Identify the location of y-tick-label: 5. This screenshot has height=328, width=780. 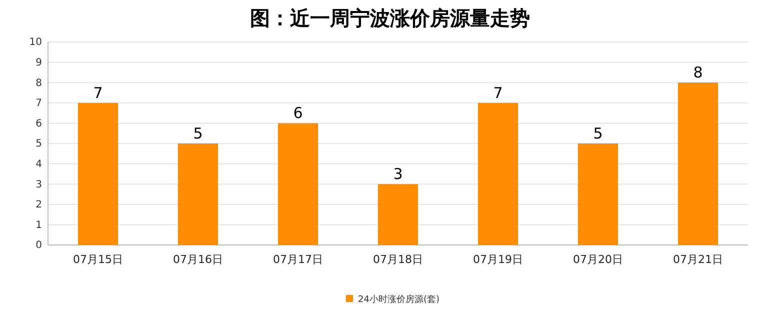
(39, 144).